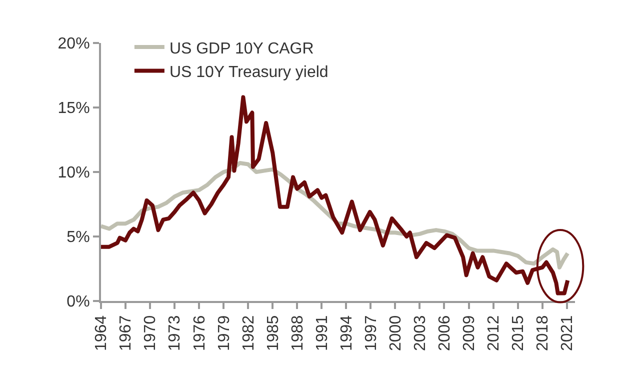 Image resolution: width=619 pixels, height=366 pixels. I want to click on x-tick-label: 1964, so click(101, 333).